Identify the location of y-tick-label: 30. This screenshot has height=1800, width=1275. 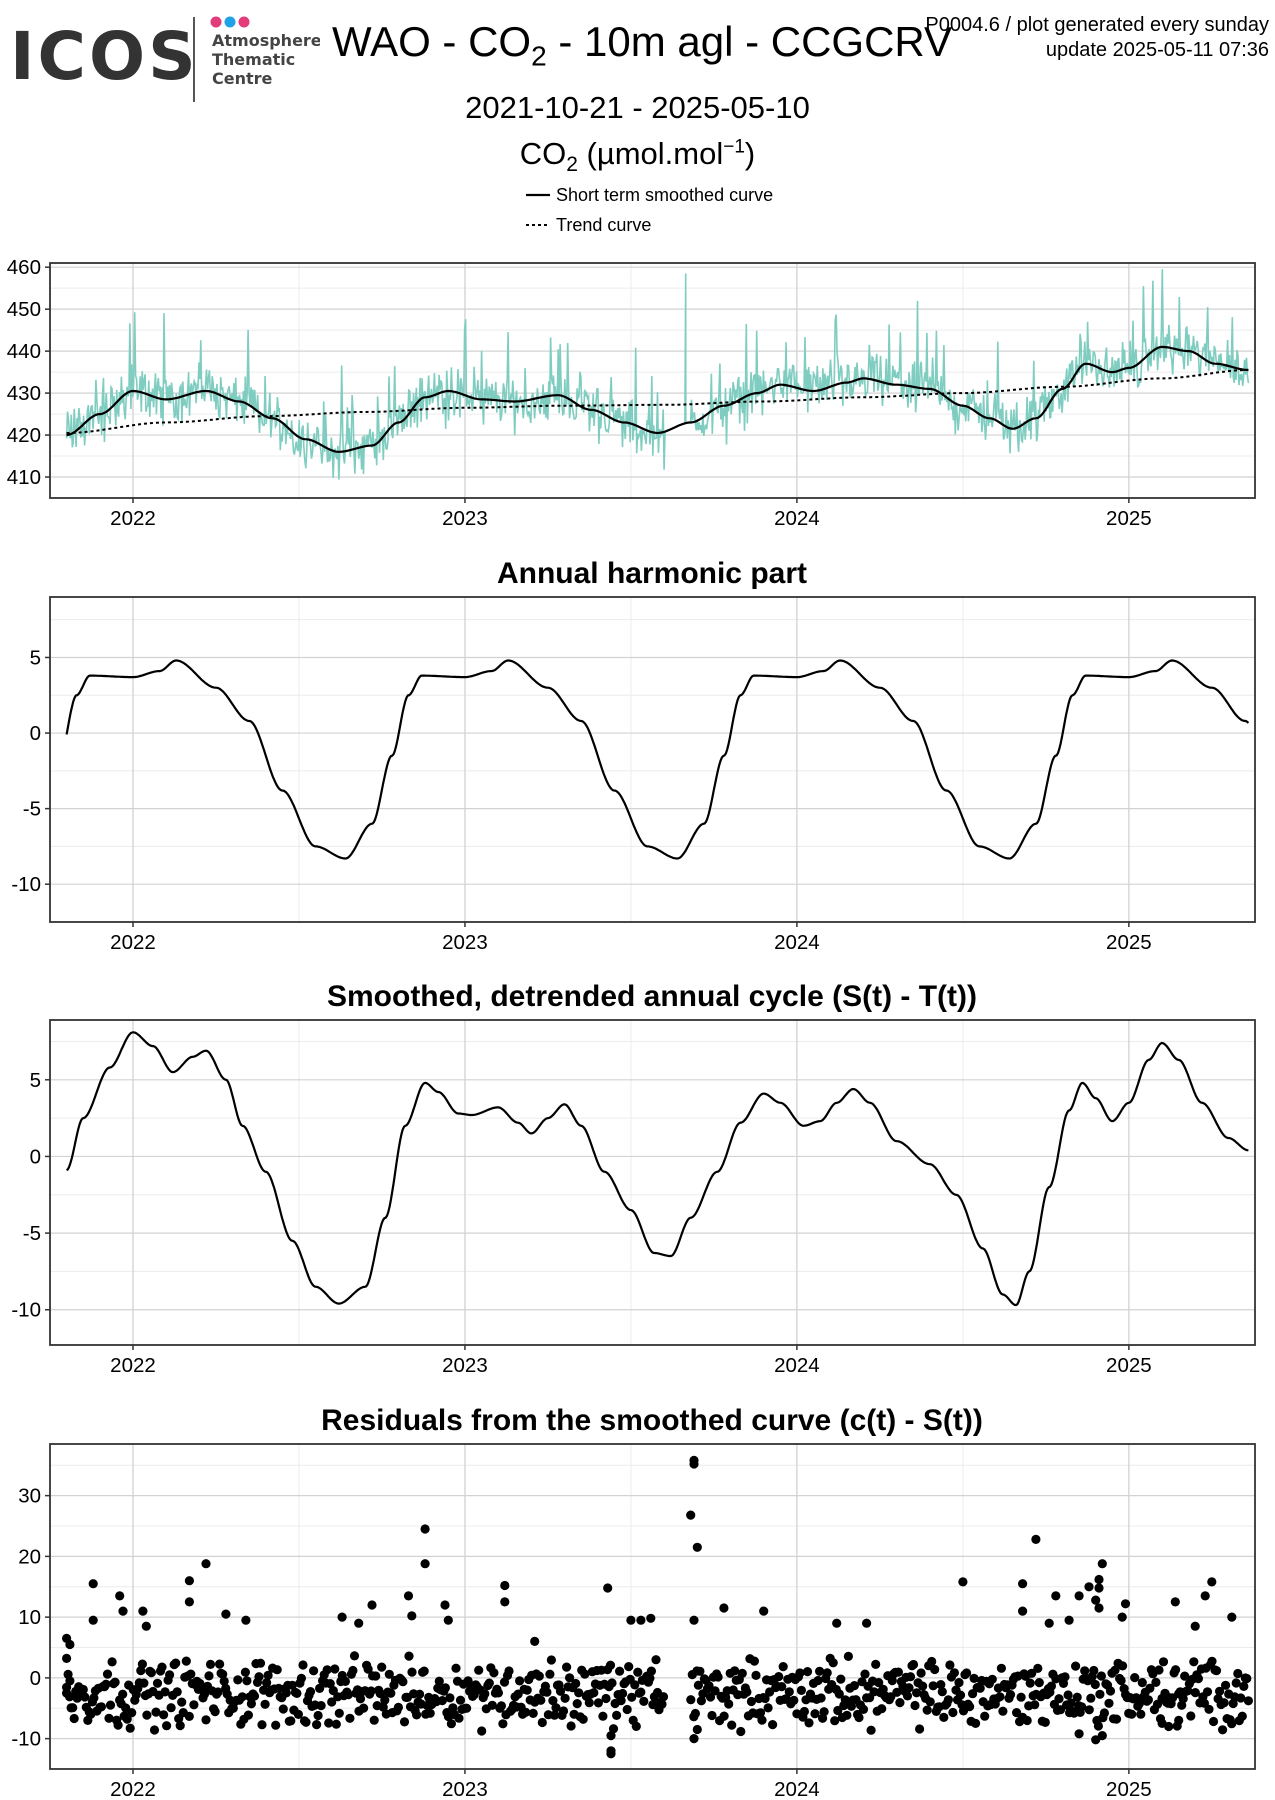
(29, 1496).